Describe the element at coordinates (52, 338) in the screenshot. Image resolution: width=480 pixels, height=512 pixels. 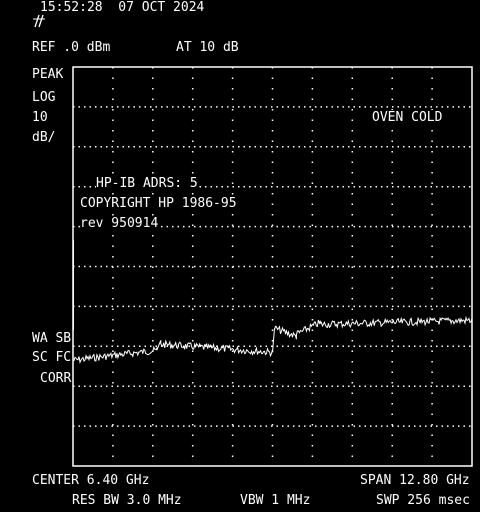
I see `wa-sb-indicator: WA SB` at that location.